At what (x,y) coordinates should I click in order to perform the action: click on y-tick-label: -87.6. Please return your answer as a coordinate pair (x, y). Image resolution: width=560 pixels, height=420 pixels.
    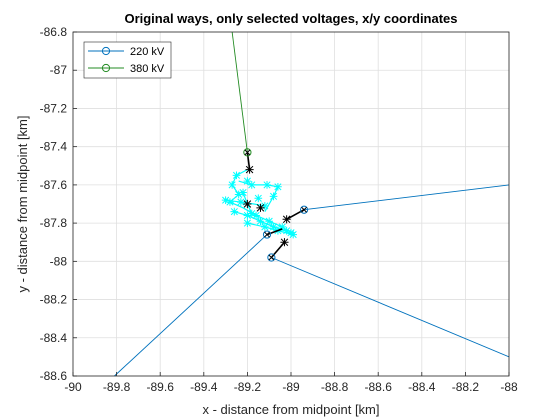
    Looking at the image, I should click on (54, 185).